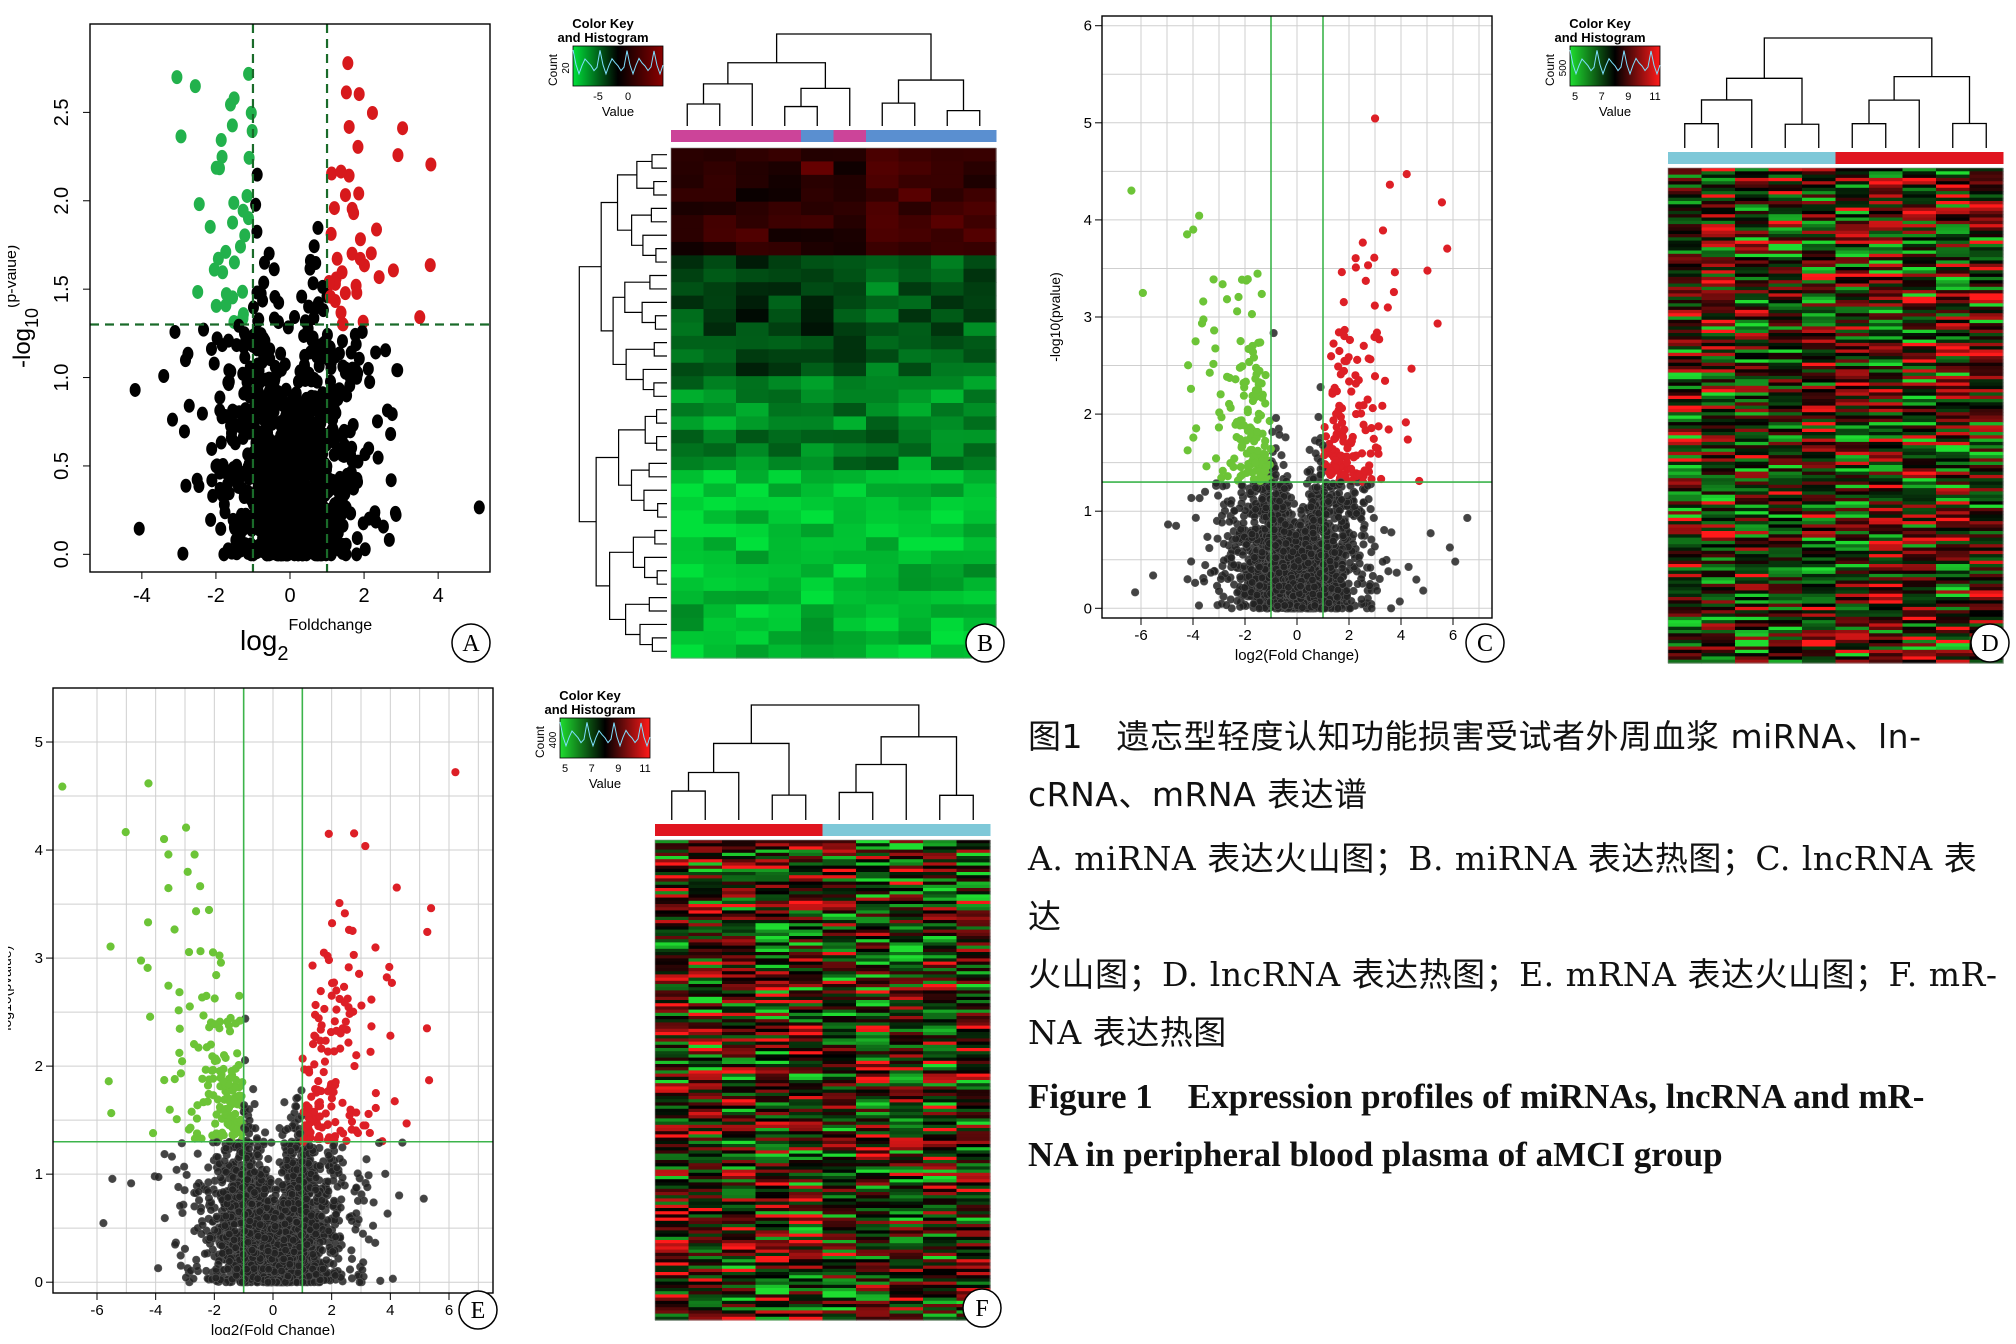 The width and height of the screenshot is (2016, 1344). I want to click on data-points, so click(1299, 363).